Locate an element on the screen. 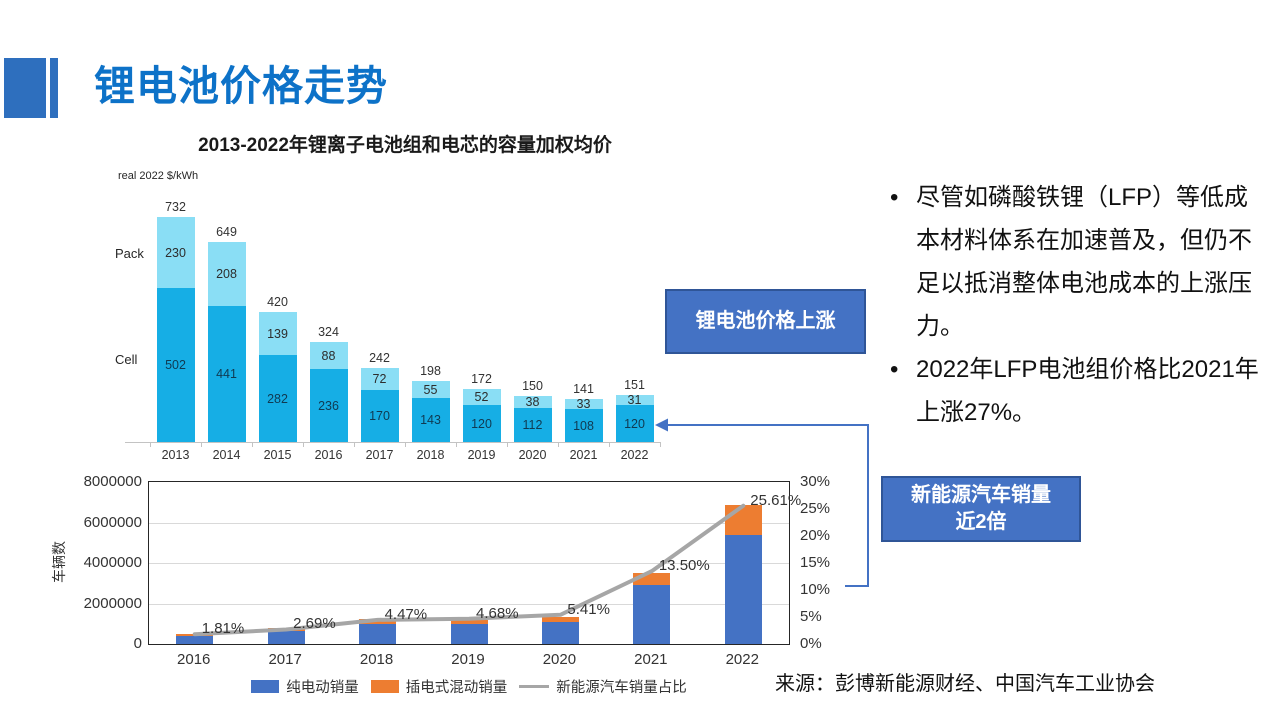 This screenshot has height=720, width=1280. bar-group: 649 208 441 is located at coordinates (226, 316).